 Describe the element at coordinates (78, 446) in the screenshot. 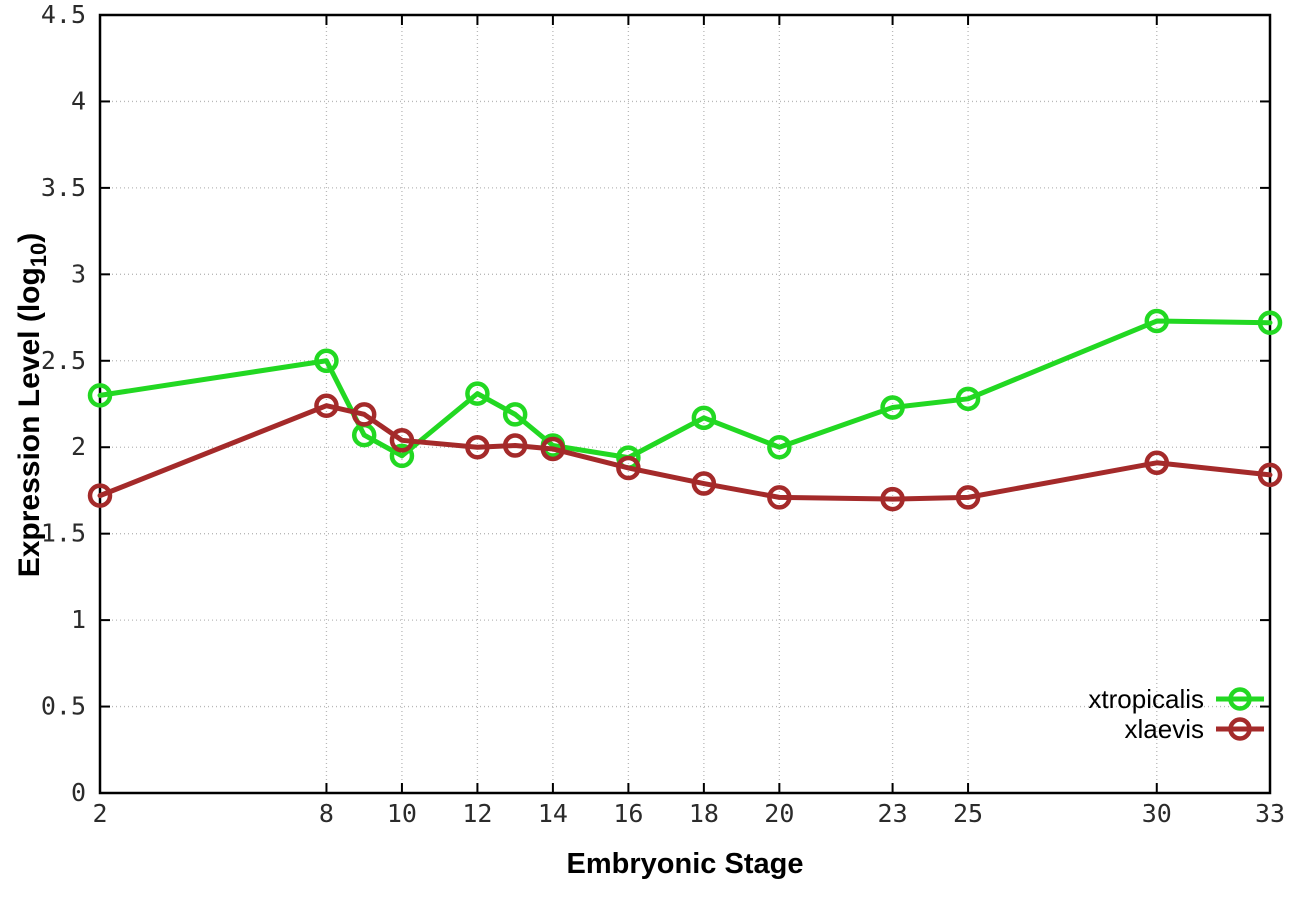

I see `y-tick-label: 2` at that location.